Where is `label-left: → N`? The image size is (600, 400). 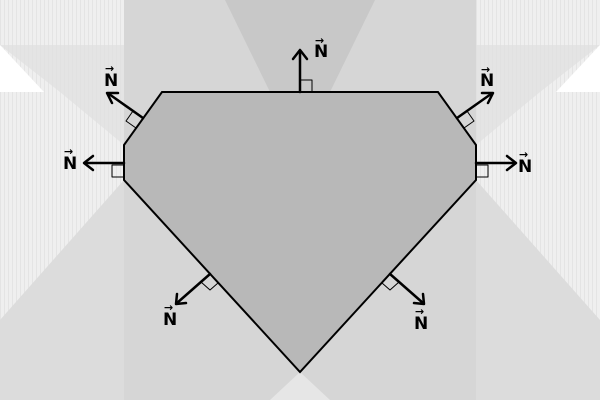 label-left: → N is located at coordinates (70, 159).